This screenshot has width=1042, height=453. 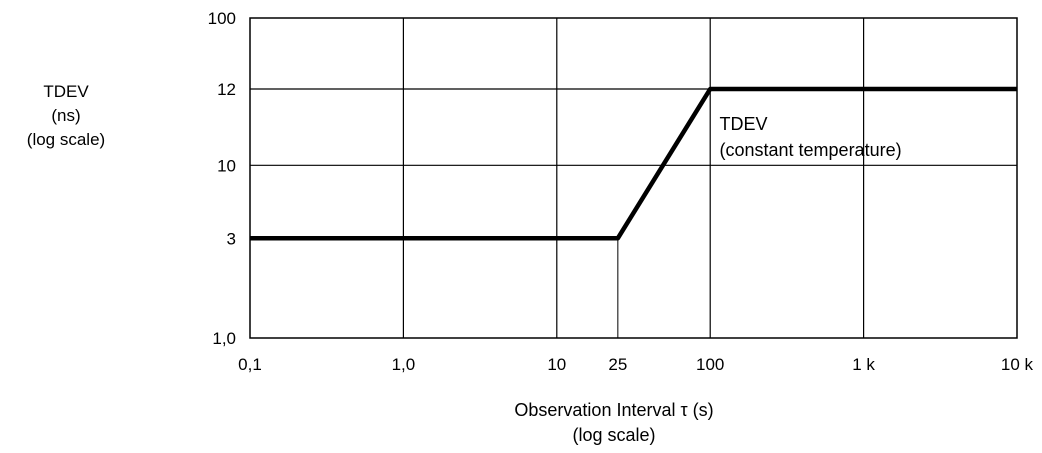 I want to click on x-tick-label: 10, so click(x=556, y=364).